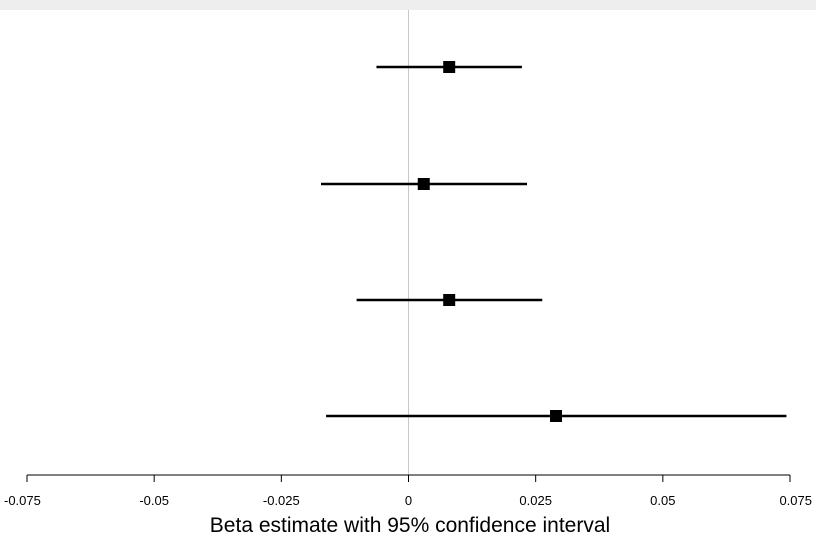 This screenshot has width=816, height=539. Describe the element at coordinates (22, 500) in the screenshot. I see `x-tick-label: -0.075` at that location.